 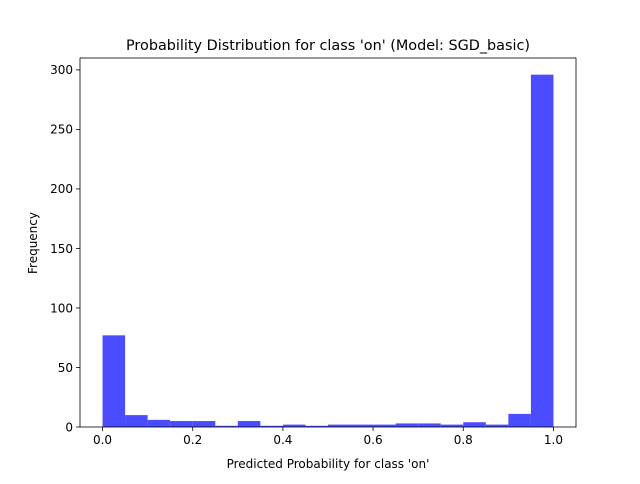 What do you see at coordinates (61, 70) in the screenshot?
I see `y-tick-label: 300` at bounding box center [61, 70].